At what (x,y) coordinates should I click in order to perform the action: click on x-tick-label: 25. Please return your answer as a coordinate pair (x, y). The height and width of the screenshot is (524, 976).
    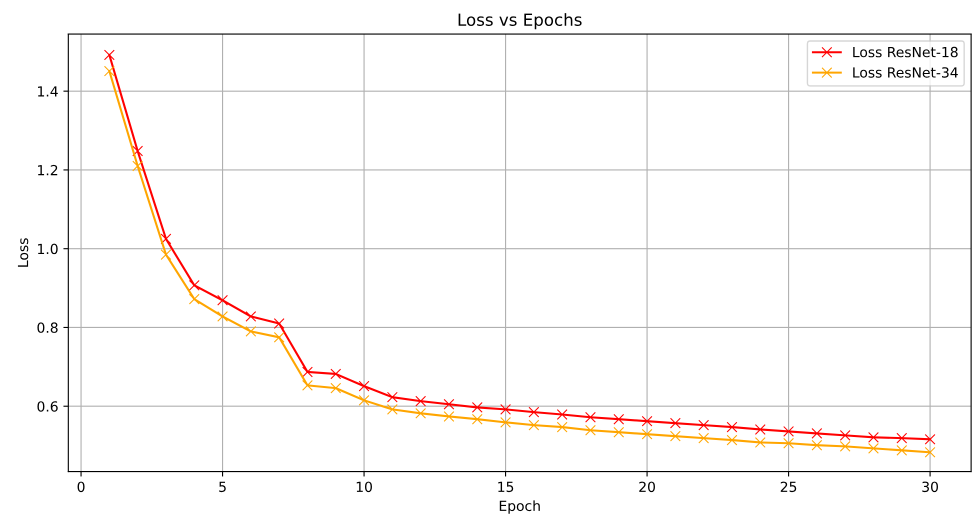
    Looking at the image, I should click on (788, 487).